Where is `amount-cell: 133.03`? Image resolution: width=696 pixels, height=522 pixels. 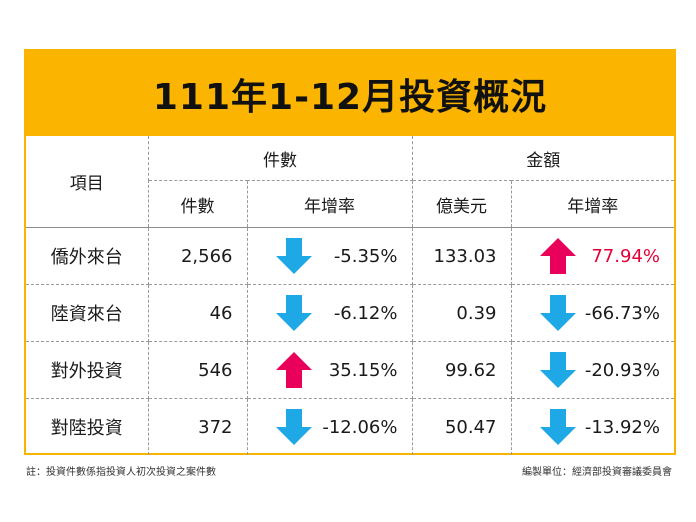
amount-cell: 133.03 is located at coordinates (462, 256).